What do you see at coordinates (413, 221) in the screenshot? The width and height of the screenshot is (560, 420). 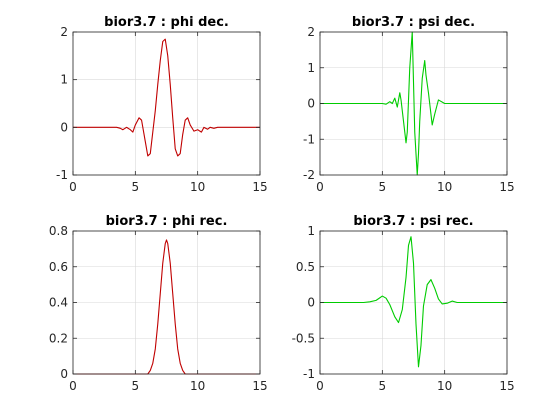 I see `chart-title: bior3.7 : psi rec.` at bounding box center [413, 221].